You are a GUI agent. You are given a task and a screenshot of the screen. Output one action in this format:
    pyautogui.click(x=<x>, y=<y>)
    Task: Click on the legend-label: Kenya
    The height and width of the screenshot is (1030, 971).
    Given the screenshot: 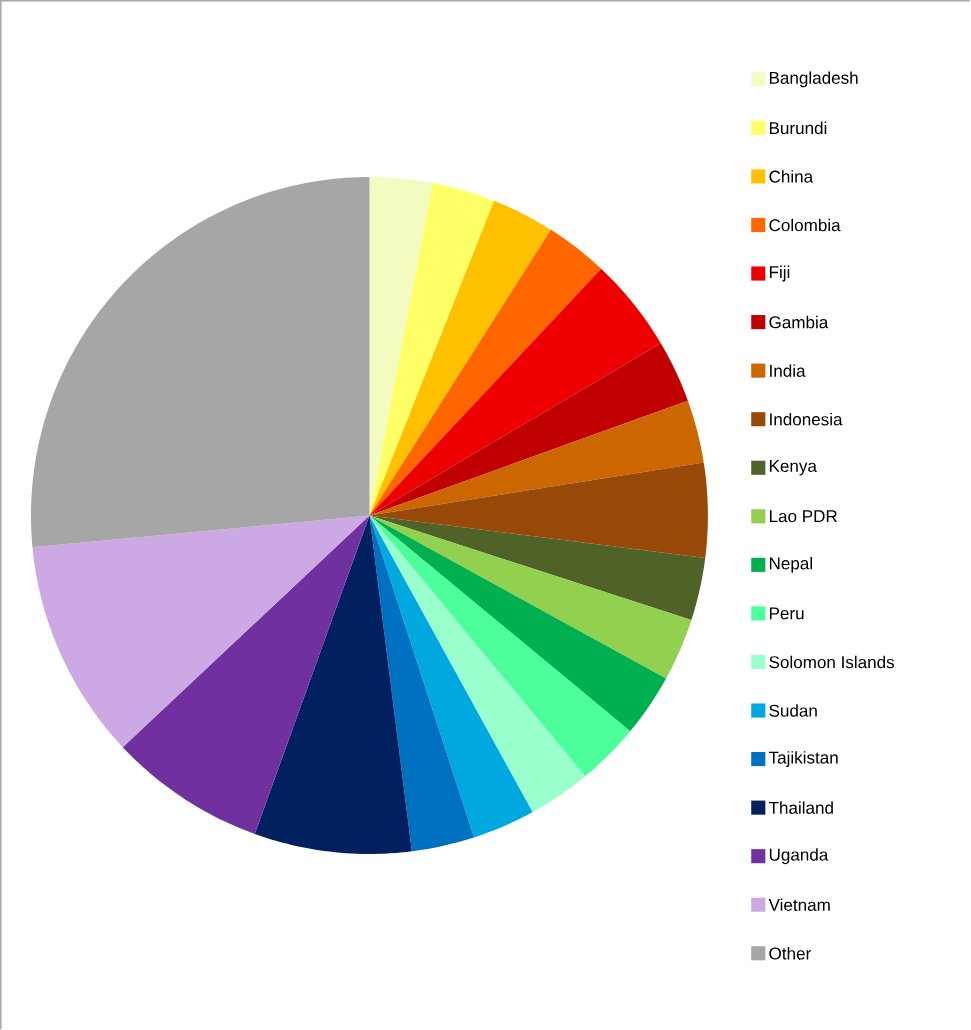 What is the action you would take?
    pyautogui.click(x=794, y=468)
    